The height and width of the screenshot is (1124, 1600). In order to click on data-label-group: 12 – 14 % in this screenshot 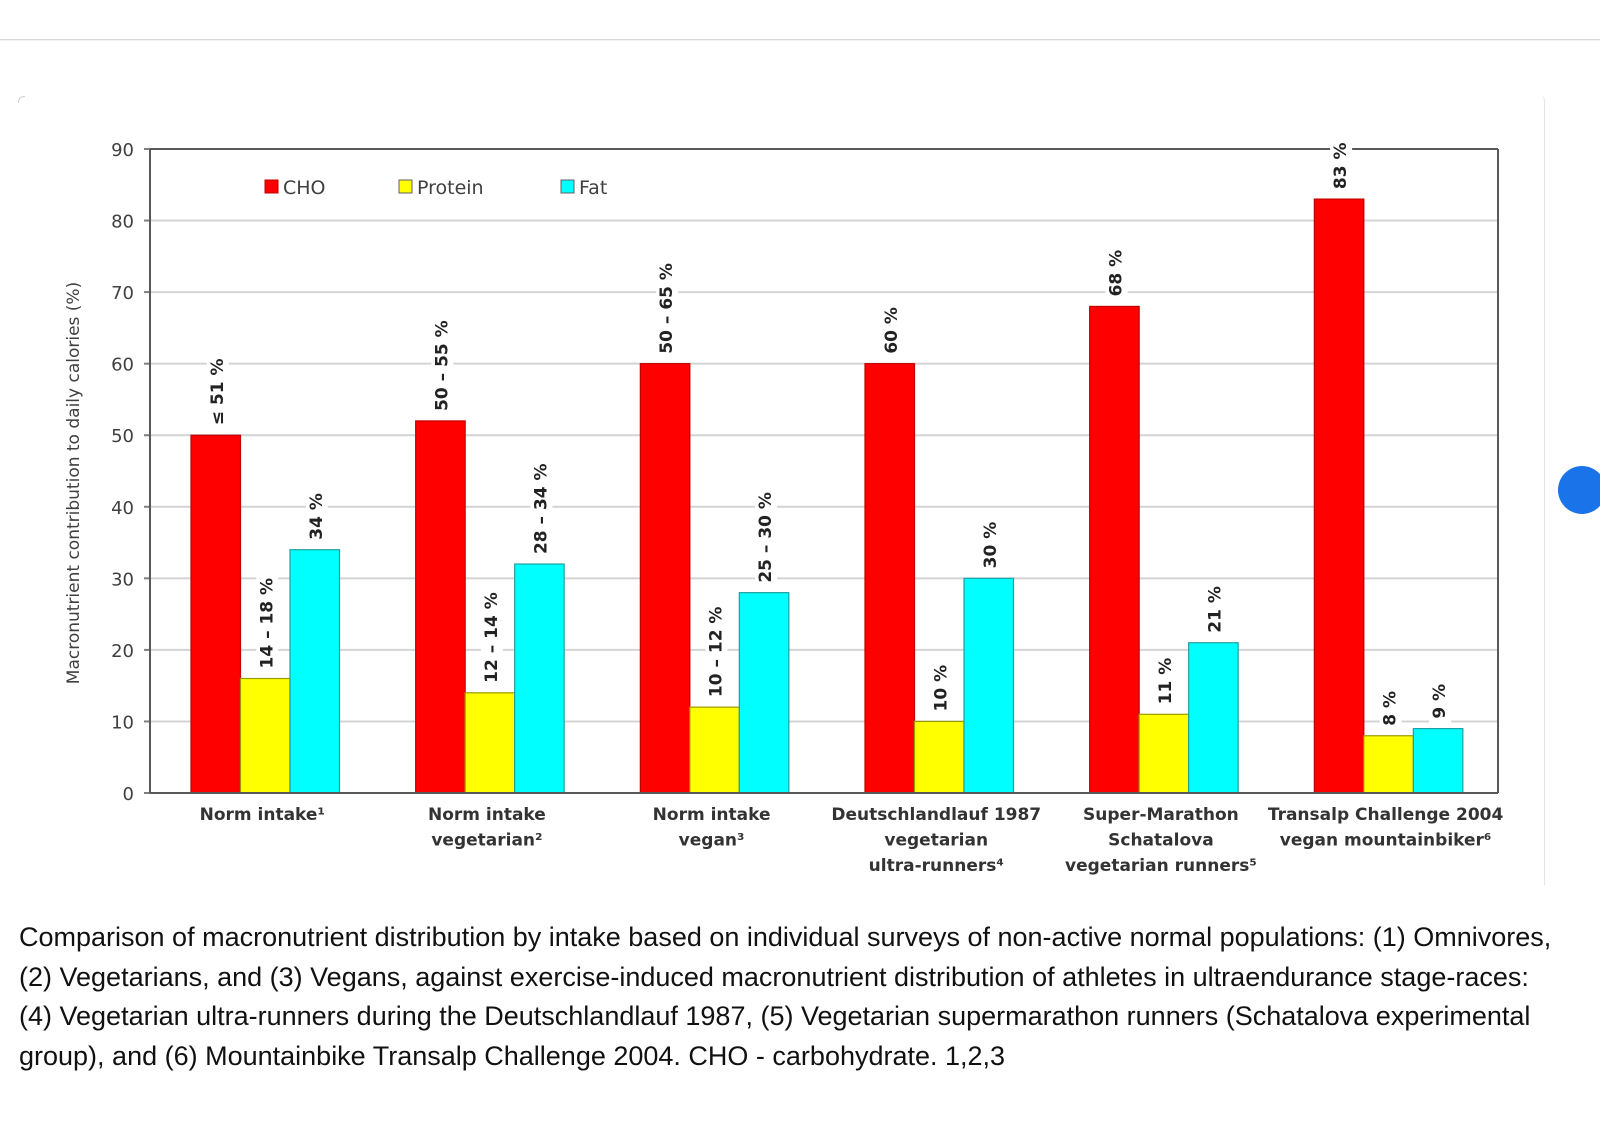, I will do `click(491, 637)`.